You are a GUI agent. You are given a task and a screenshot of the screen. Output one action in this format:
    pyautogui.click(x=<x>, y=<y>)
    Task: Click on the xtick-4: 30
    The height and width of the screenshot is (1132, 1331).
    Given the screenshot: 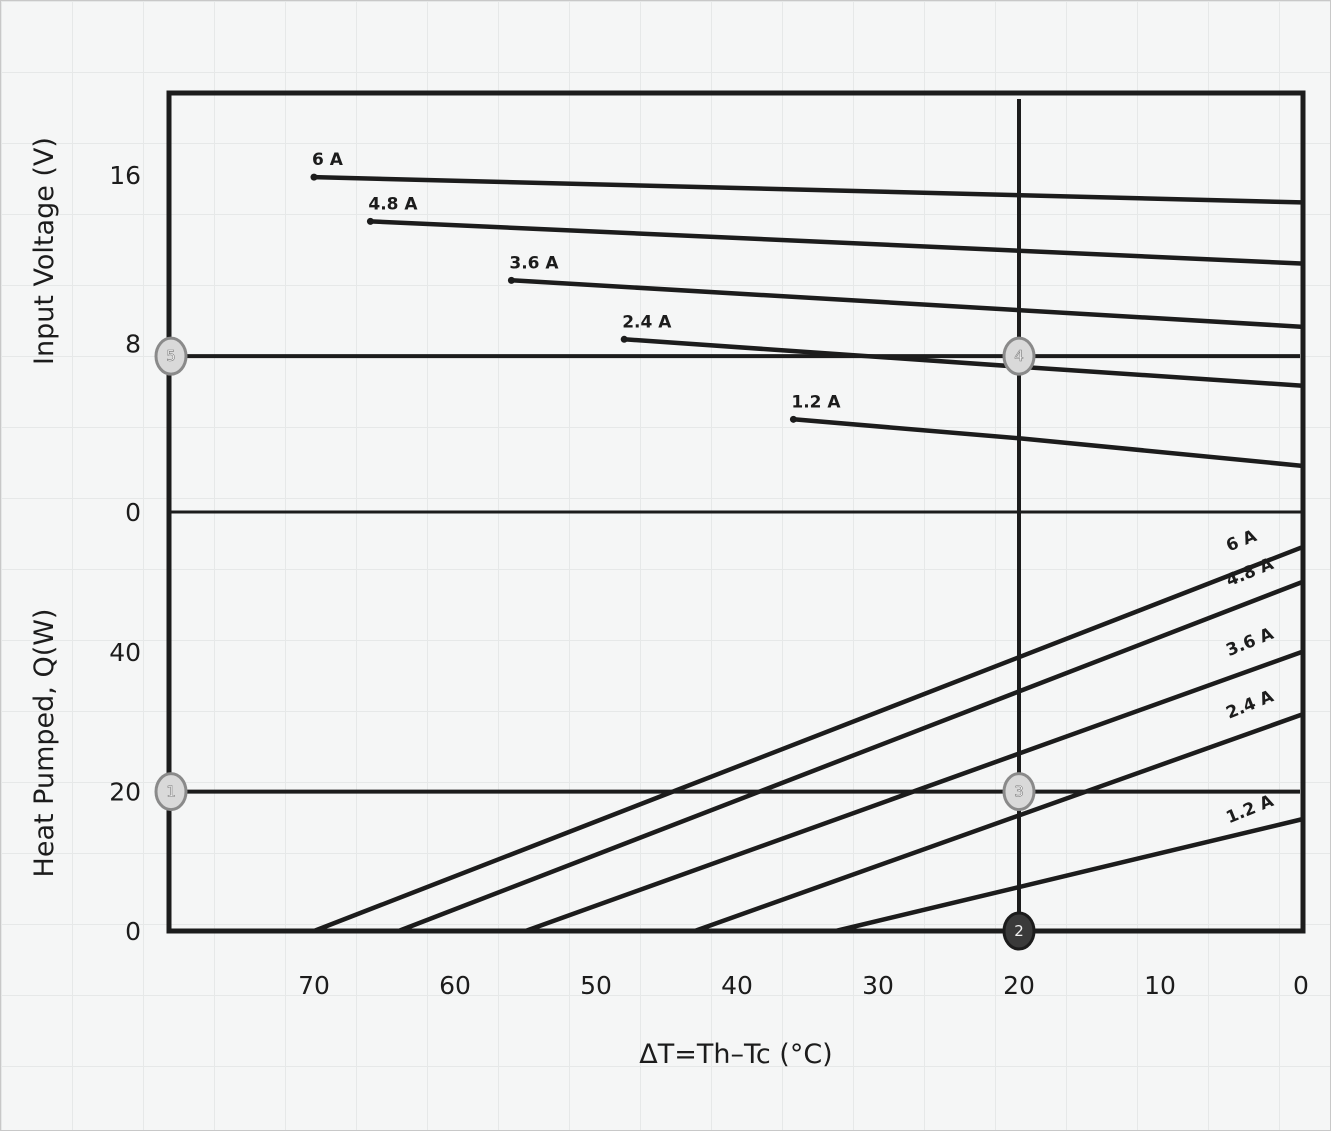 What is the action you would take?
    pyautogui.click(x=878, y=985)
    